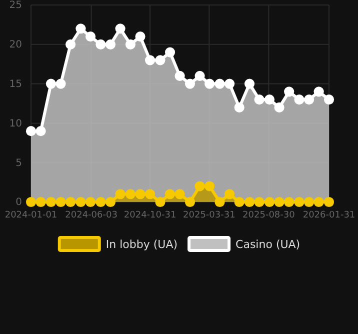 The height and width of the screenshot is (334, 358). What do you see at coordinates (15, 6) in the screenshot?
I see `y-tick-label: 25` at bounding box center [15, 6].